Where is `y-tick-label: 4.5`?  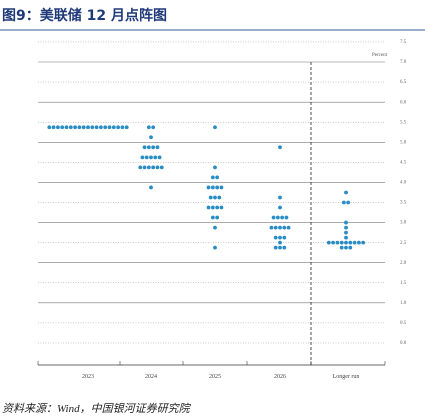 y-tick-label: 4.5 is located at coordinates (403, 162).